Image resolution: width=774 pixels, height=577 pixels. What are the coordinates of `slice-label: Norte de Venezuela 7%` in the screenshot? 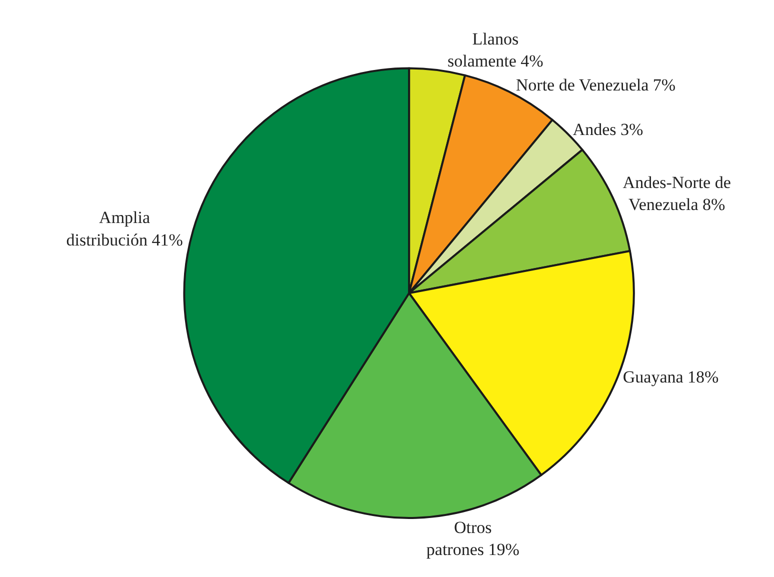 It's located at (596, 85).